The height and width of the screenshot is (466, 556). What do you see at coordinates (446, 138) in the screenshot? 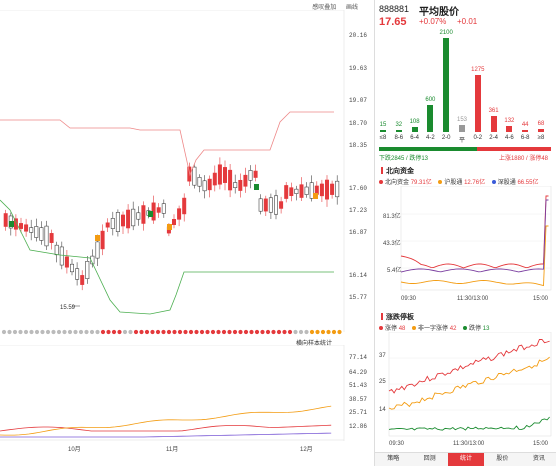
I see `distribution-category: 2-0` at bounding box center [446, 138].